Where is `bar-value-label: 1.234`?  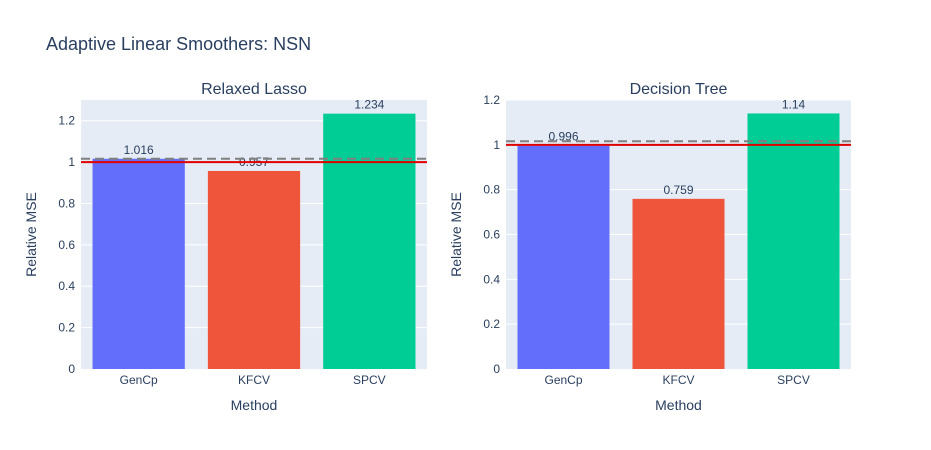 bar-value-label: 1.234 is located at coordinates (369, 105).